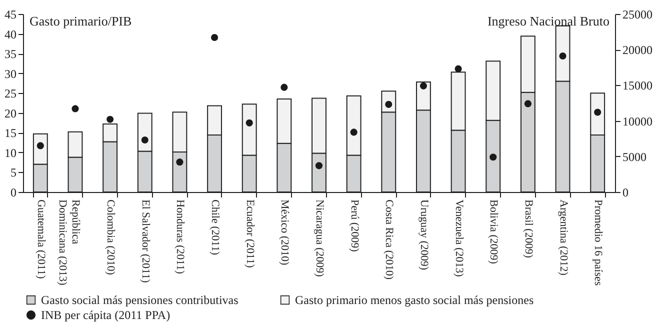 The width and height of the screenshot is (667, 336). Describe the element at coordinates (354, 226) in the screenshot. I see `x-tick-label: Perú (2009)` at that location.